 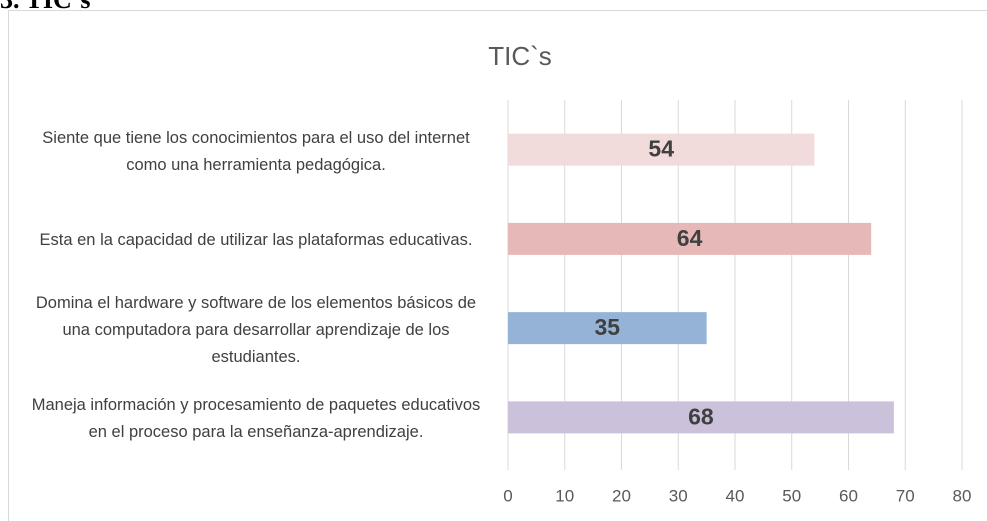 What do you see at coordinates (678, 495) in the screenshot?
I see `x-tick-label: 30` at bounding box center [678, 495].